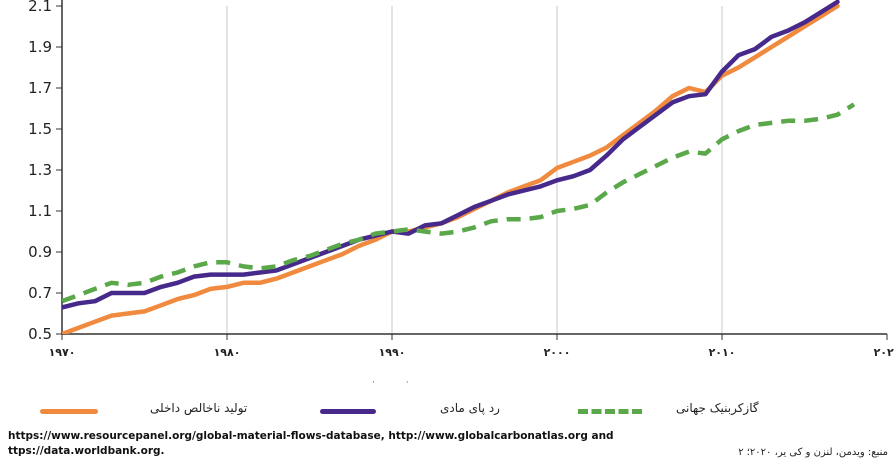  Describe the element at coordinates (610, 411) in the screenshot. I see `legend-swatch-co2` at that location.